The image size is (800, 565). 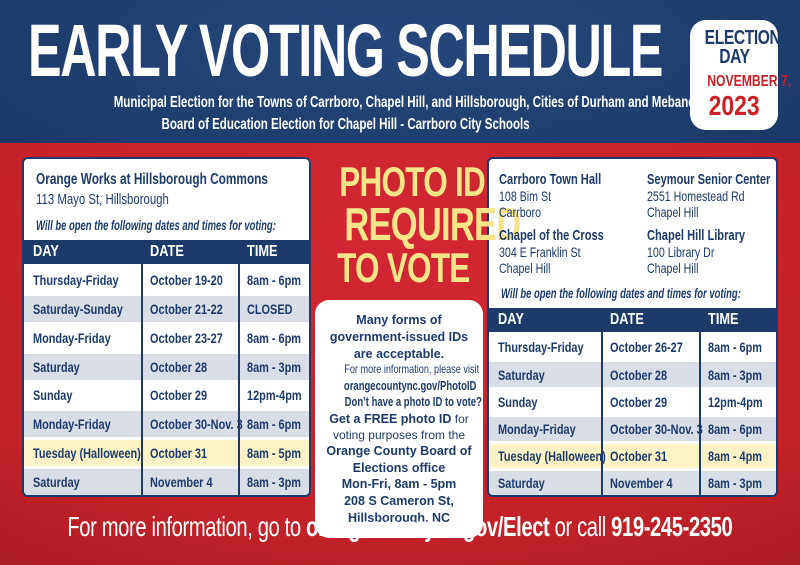 What do you see at coordinates (262, 251) in the screenshot?
I see `time-header: TIME` at bounding box center [262, 251].